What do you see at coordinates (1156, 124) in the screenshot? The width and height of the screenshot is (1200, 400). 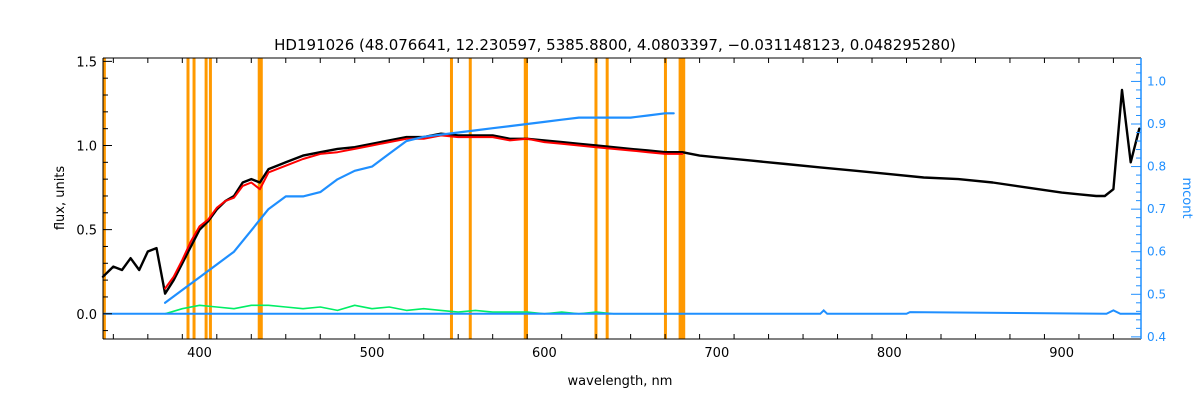 I see `y2-tick-label: 0.9` at bounding box center [1156, 124].